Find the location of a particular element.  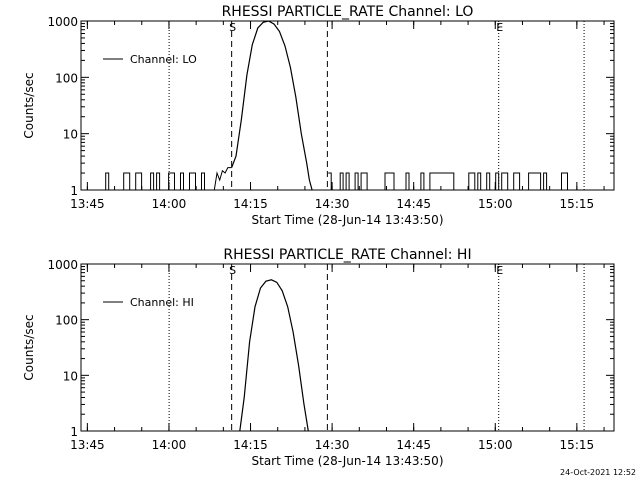

legend-entry: Channel: LO is located at coordinates (163, 59).